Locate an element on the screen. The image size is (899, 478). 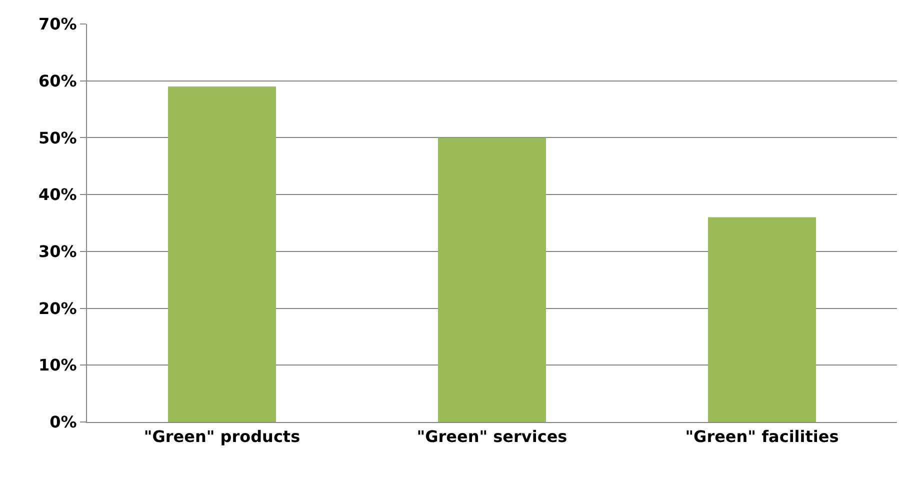
y-tick-label: 70% is located at coordinates (57, 24).